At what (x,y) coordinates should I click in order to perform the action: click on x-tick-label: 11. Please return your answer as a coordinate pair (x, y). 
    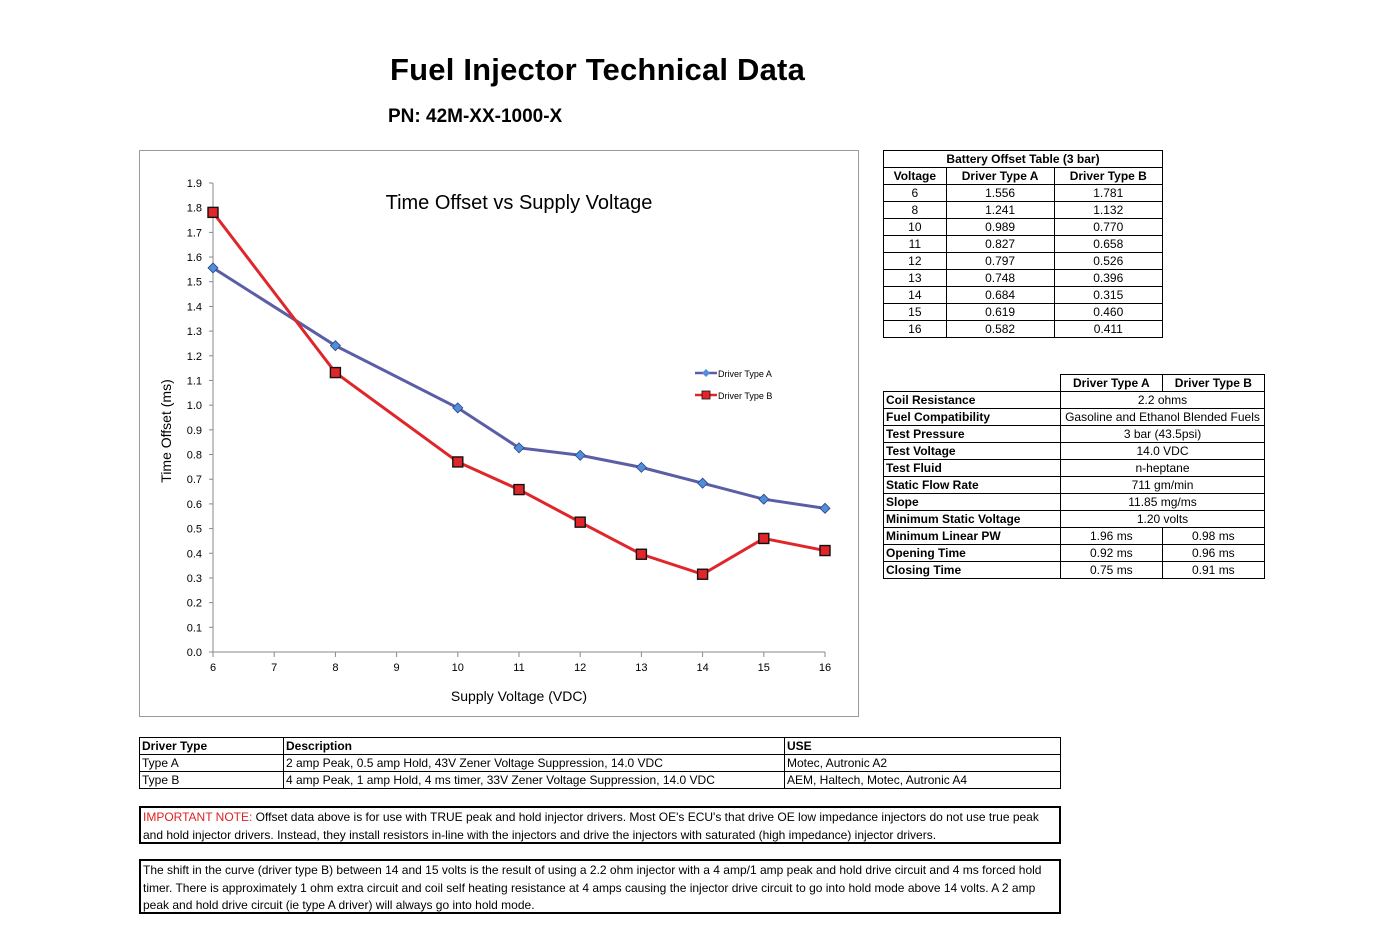
    Looking at the image, I should click on (518, 668).